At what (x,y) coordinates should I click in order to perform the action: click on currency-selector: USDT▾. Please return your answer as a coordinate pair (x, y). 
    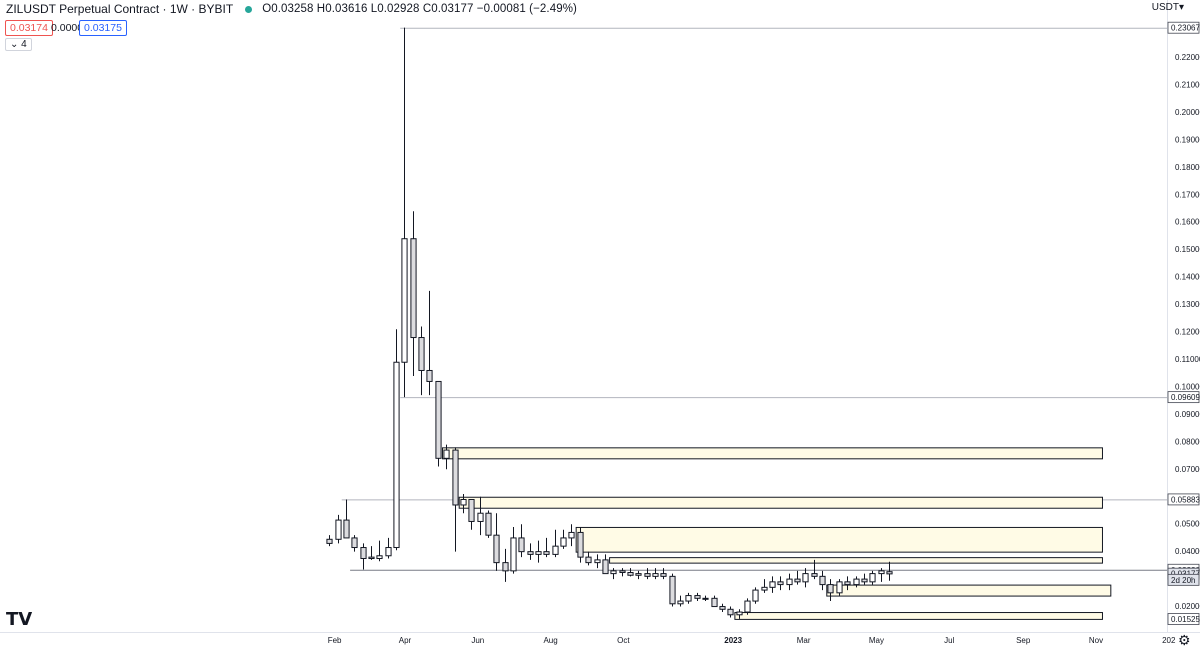
    Looking at the image, I should click on (1168, 7).